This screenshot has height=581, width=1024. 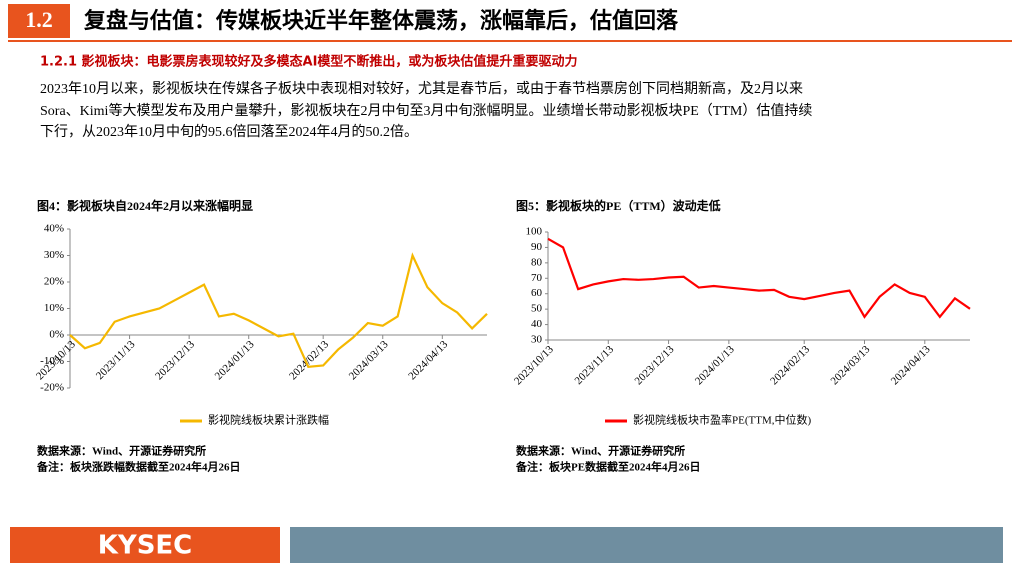 I want to click on y-tick-label: 50, so click(x=537, y=309).